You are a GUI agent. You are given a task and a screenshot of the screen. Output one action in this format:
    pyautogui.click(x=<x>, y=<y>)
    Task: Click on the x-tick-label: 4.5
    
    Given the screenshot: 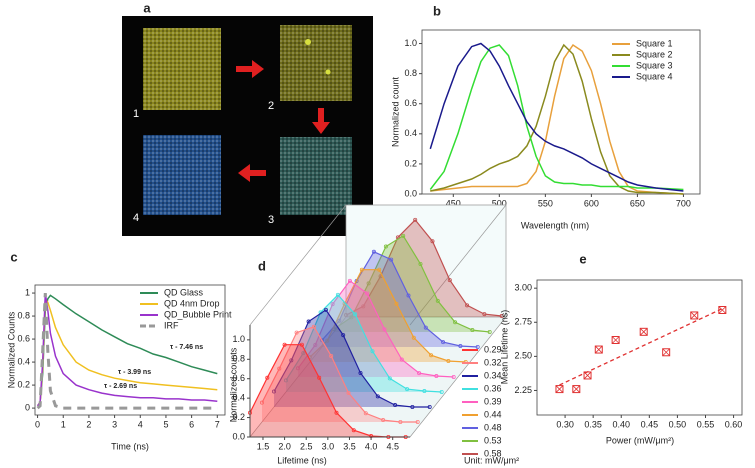 What is the action you would take?
    pyautogui.click(x=392, y=446)
    